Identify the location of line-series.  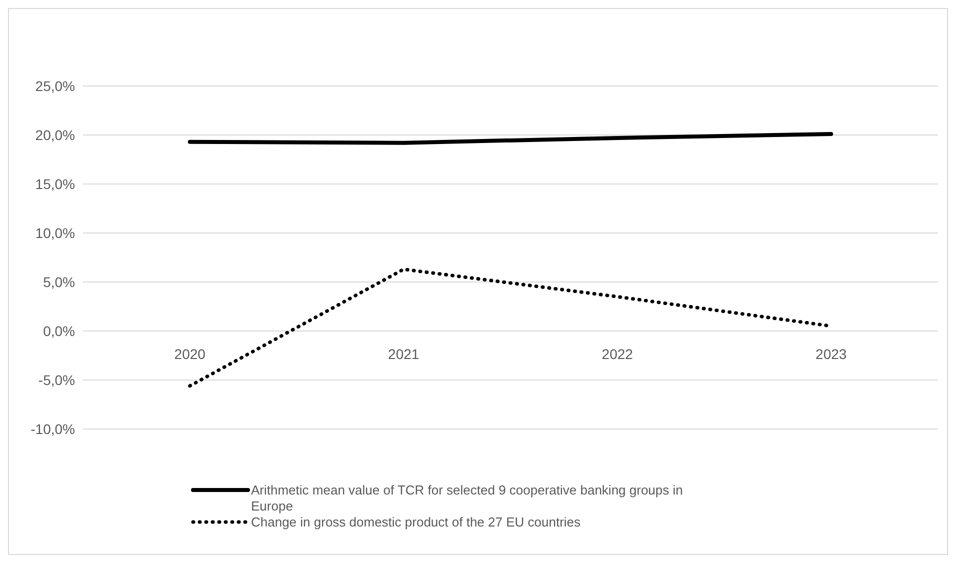
(511, 138).